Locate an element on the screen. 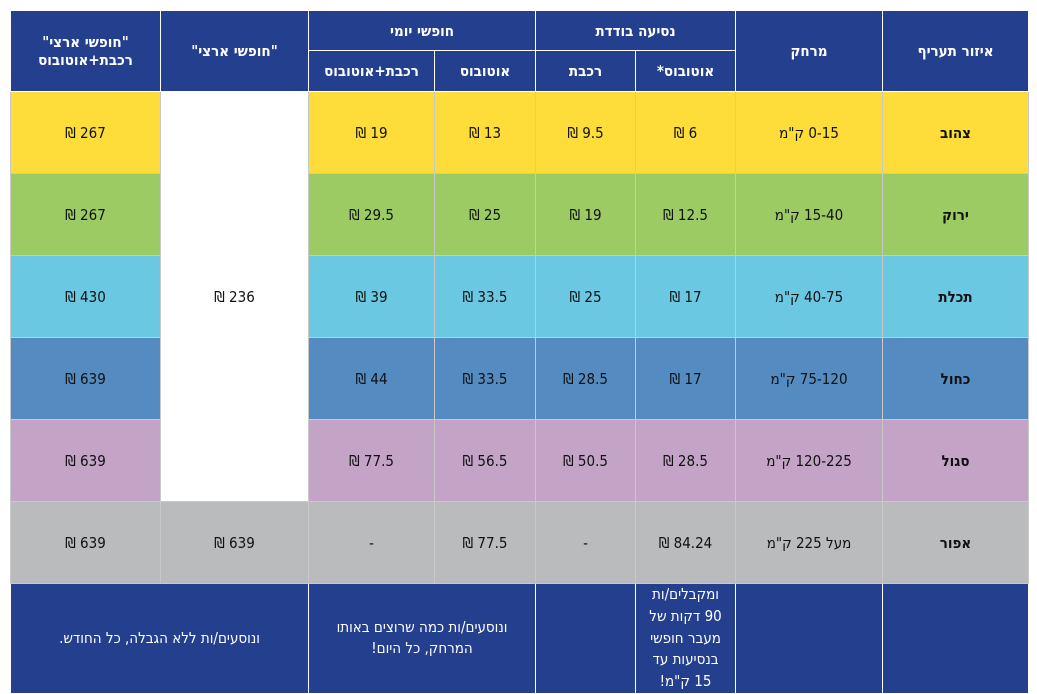  national-shared-cell: 236 ₪ is located at coordinates (234, 296).